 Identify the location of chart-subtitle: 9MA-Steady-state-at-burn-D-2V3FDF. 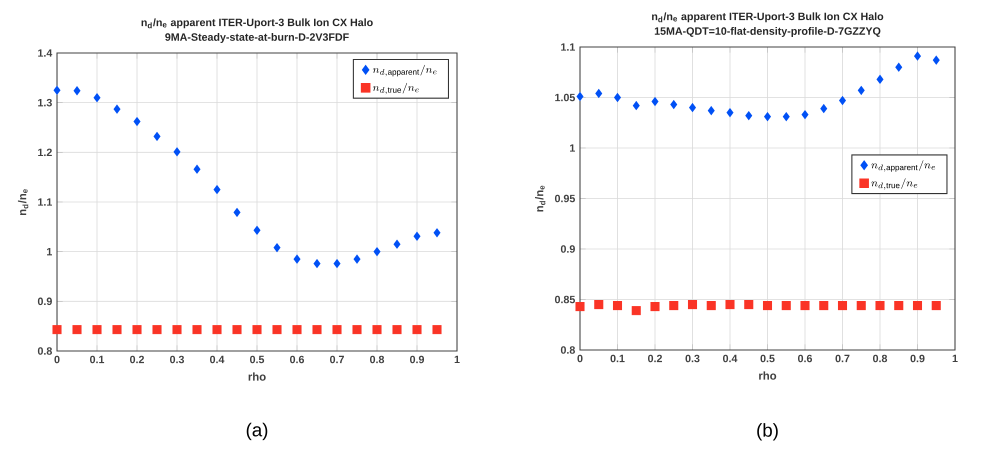
(257, 38).